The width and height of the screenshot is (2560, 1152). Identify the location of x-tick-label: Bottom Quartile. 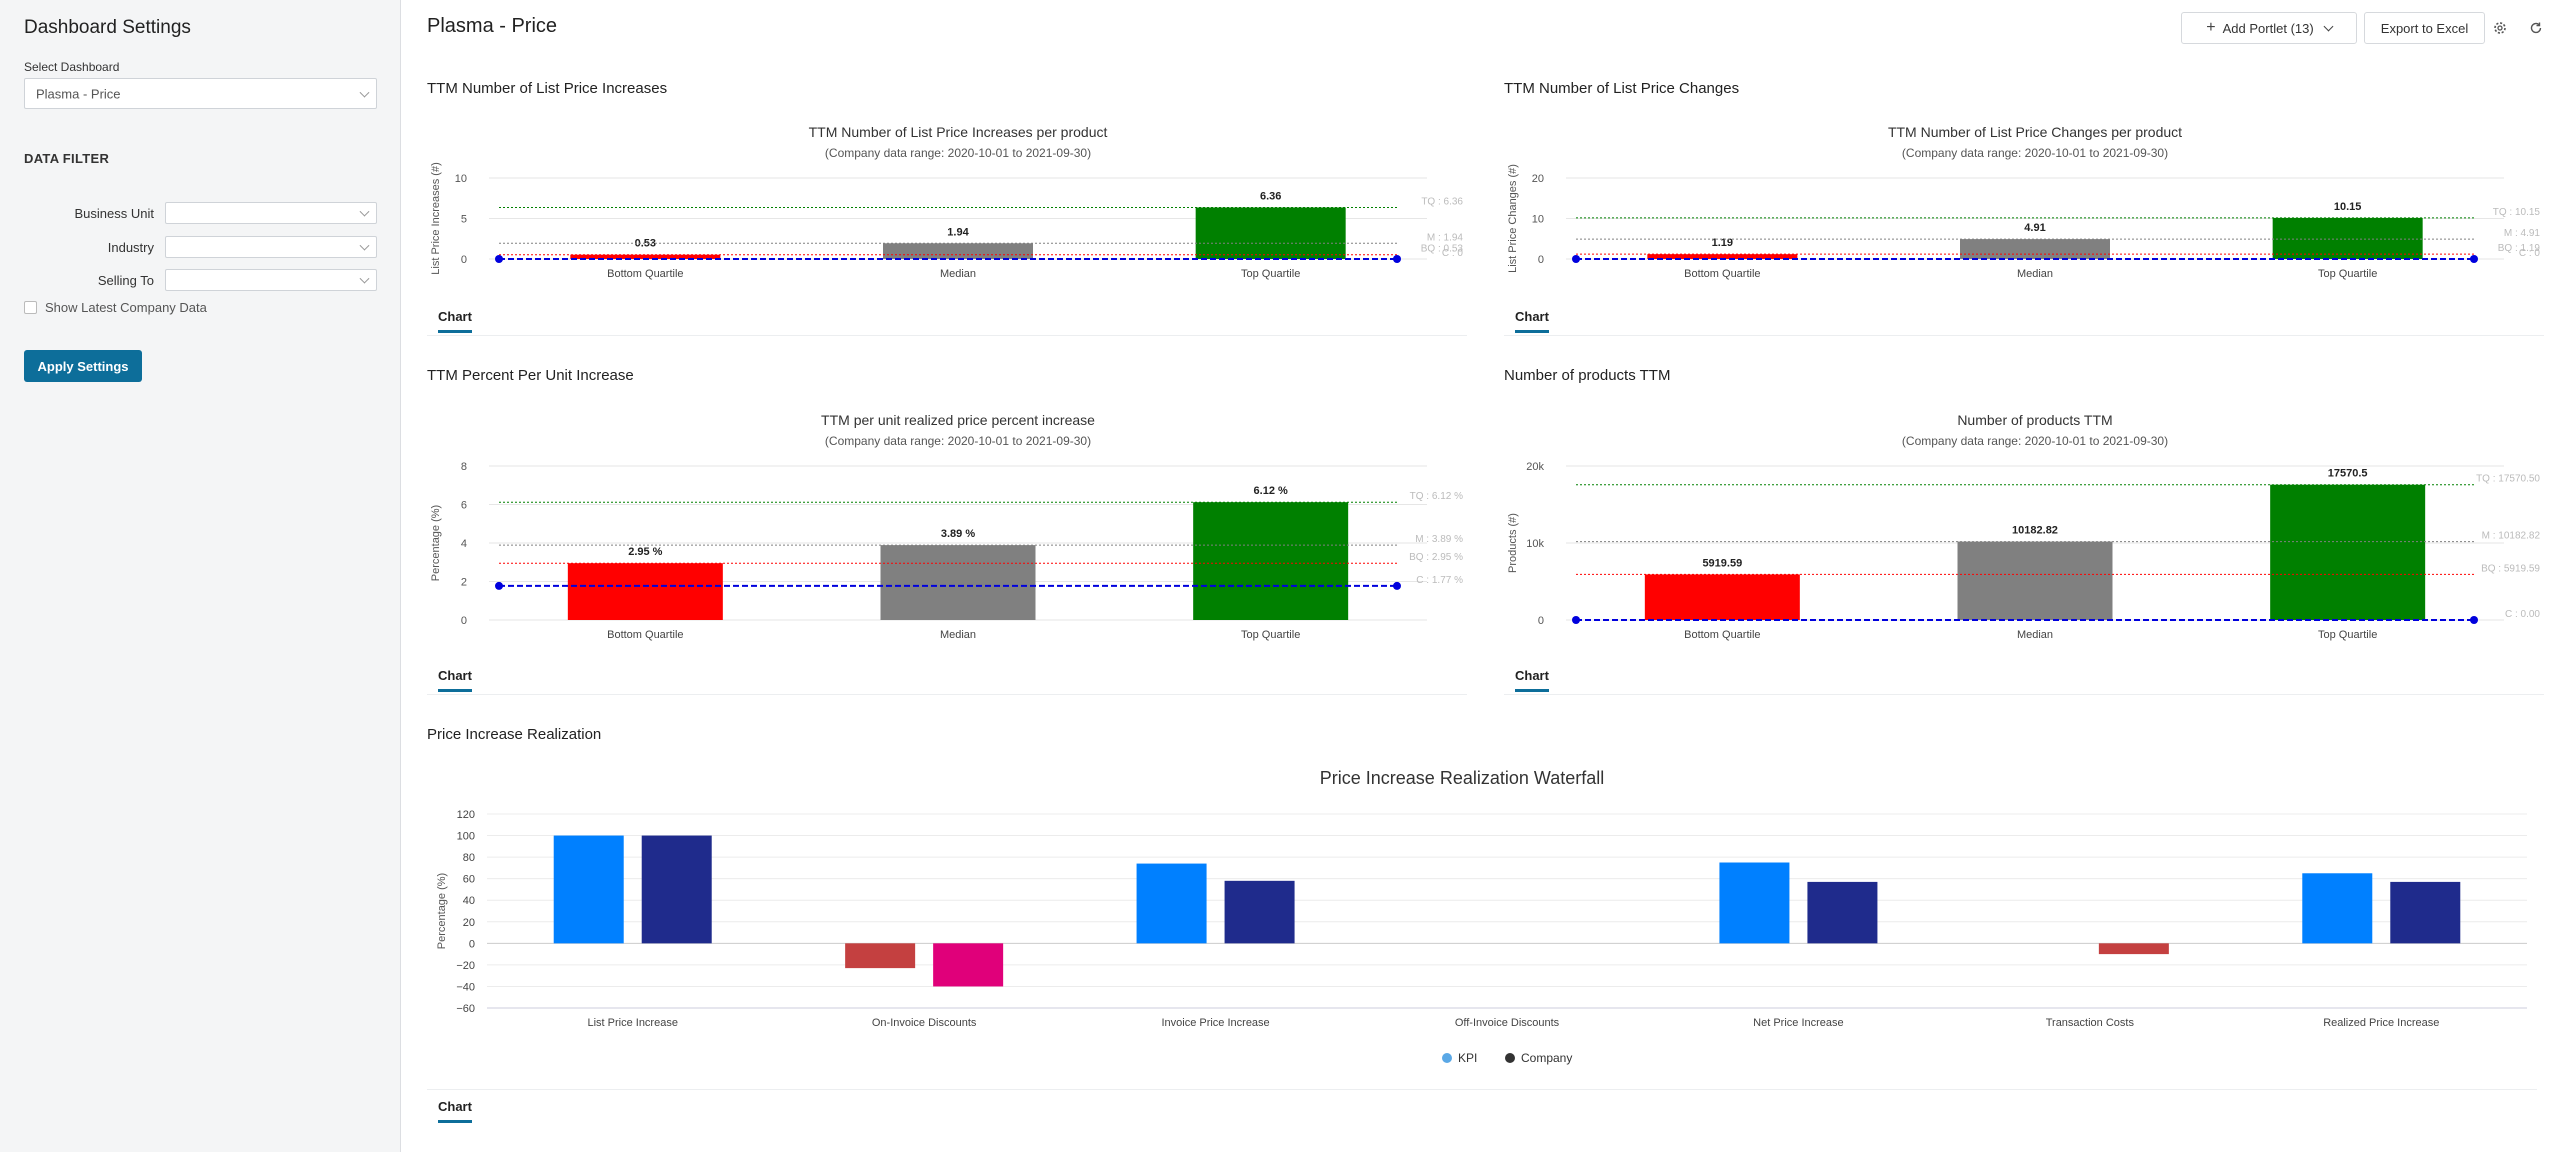
(1722, 274).